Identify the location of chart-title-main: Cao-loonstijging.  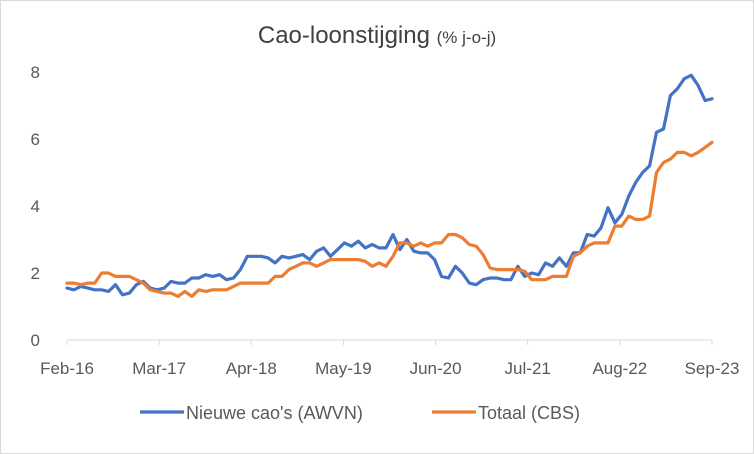
(343, 35).